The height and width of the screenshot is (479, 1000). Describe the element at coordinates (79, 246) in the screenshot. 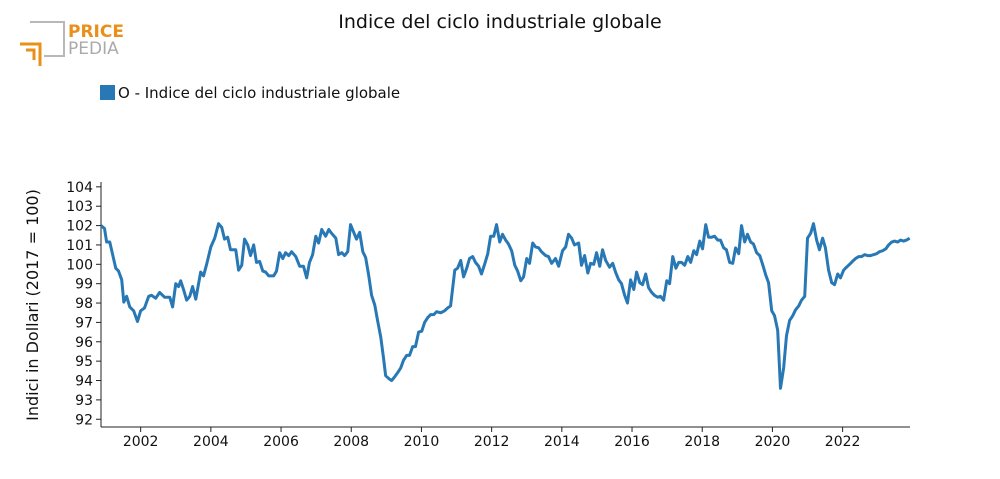

I see `y-tick-label: 101` at that location.